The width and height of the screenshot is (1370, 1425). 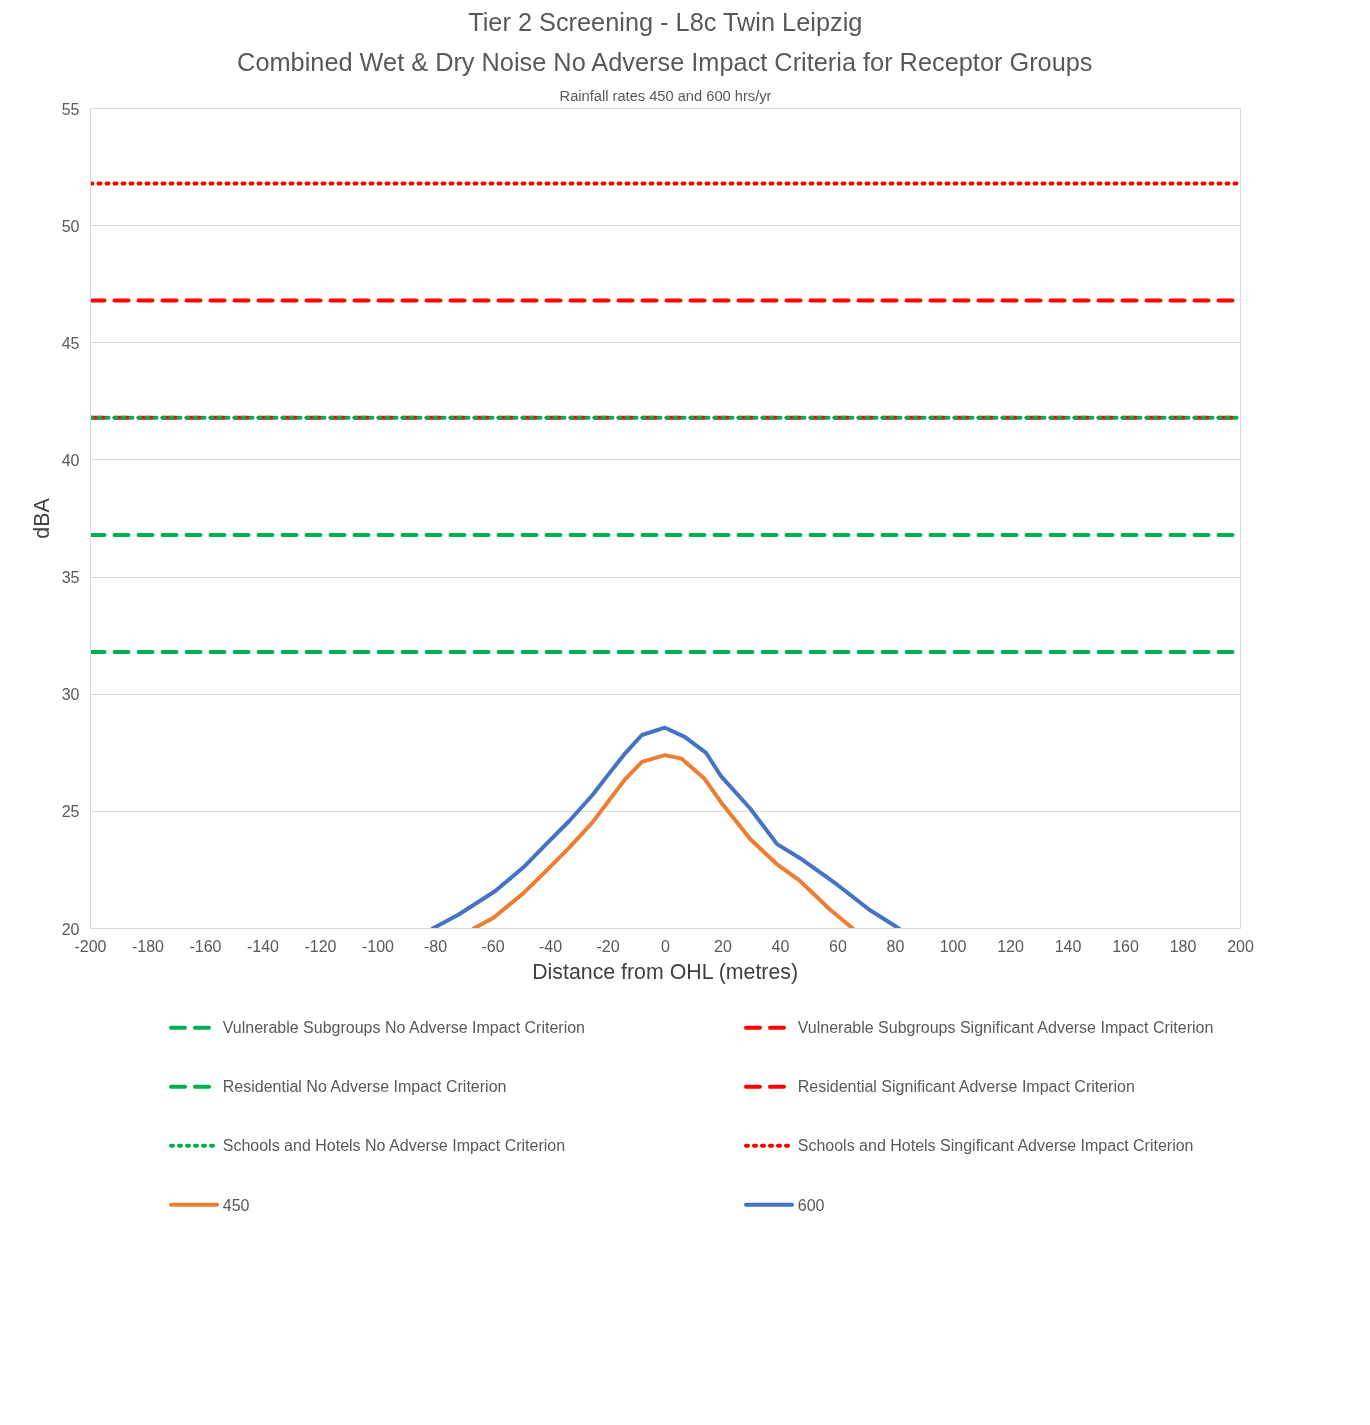 I want to click on x-tick-label: -100, so click(x=378, y=946).